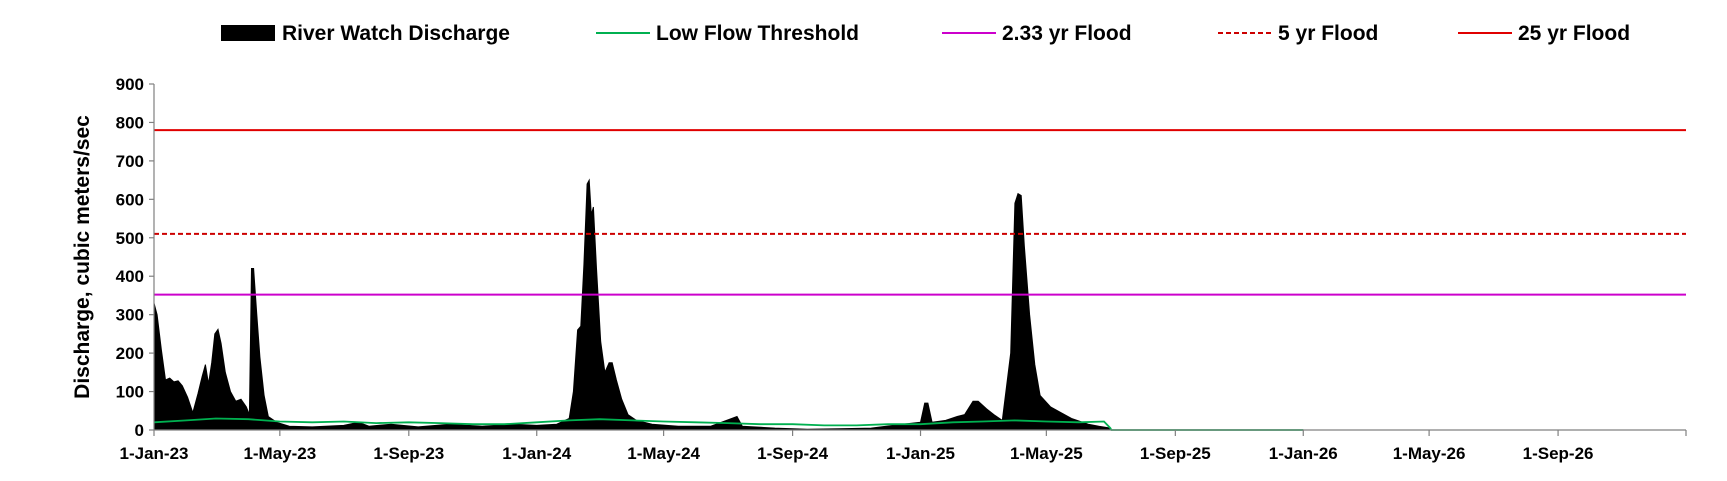 Image resolution: width=1727 pixels, height=481 pixels. Describe the element at coordinates (1328, 33) in the screenshot. I see `legend-label-flood-5yr: 5 yr Flood` at that location.